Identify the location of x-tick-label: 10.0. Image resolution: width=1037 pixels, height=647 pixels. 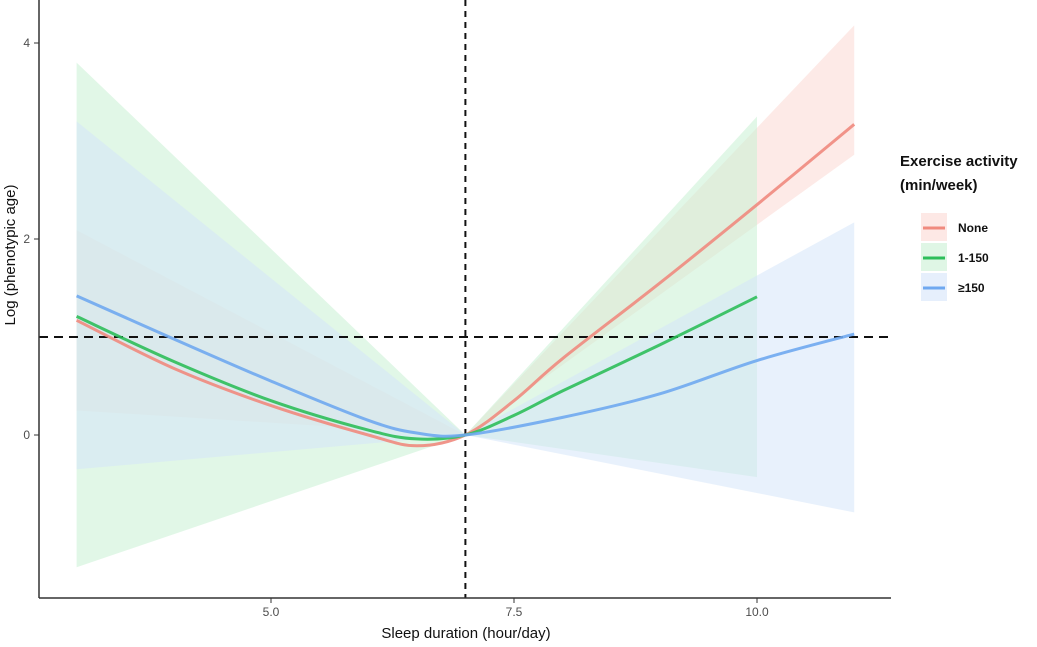
(757, 612).